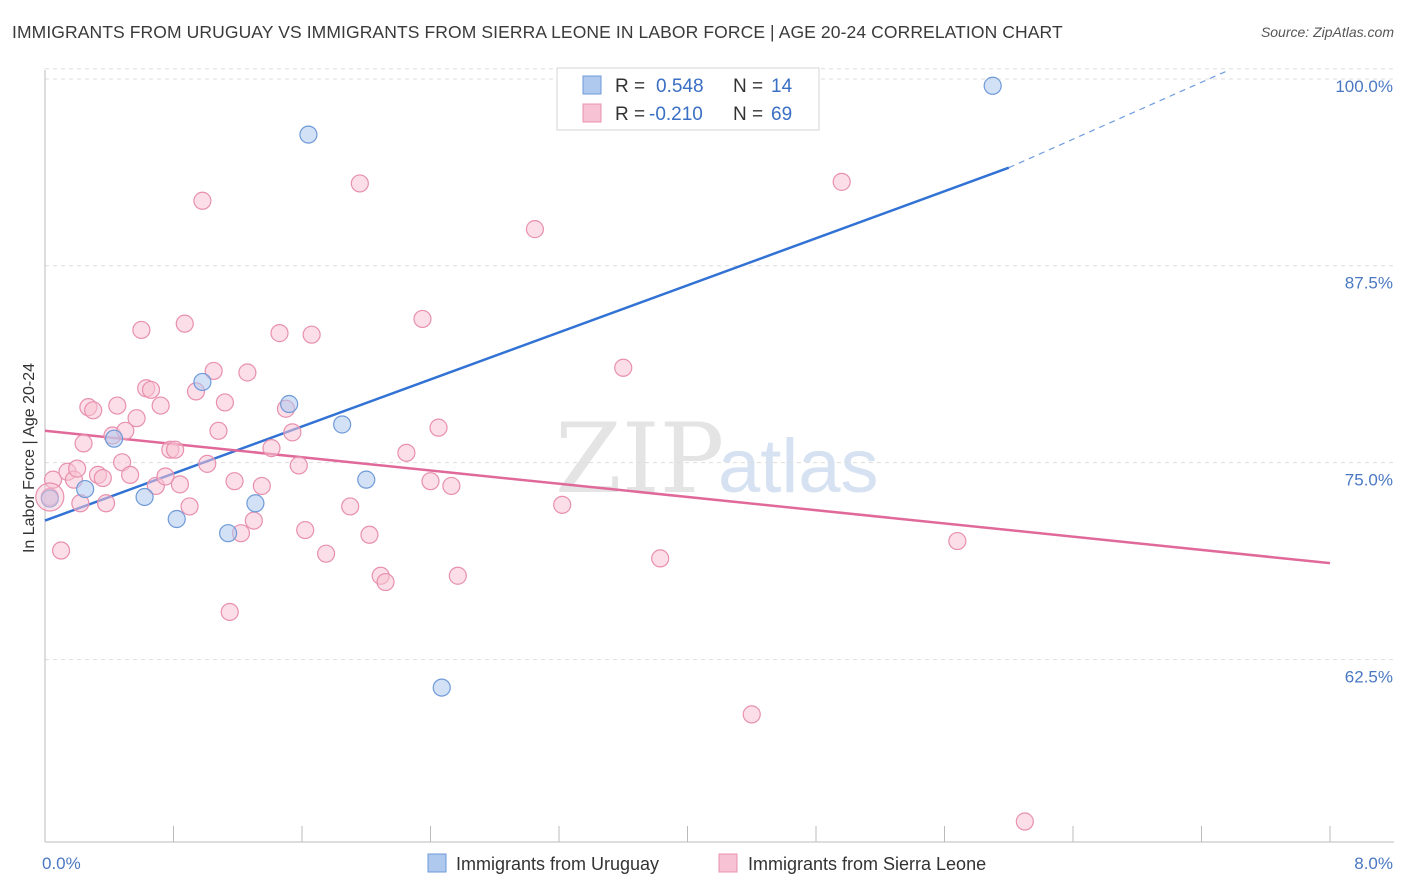 This screenshot has width=1406, height=892. Describe the element at coordinates (437, 863) in the screenshot. I see `legend-swatch-uruguay` at that location.